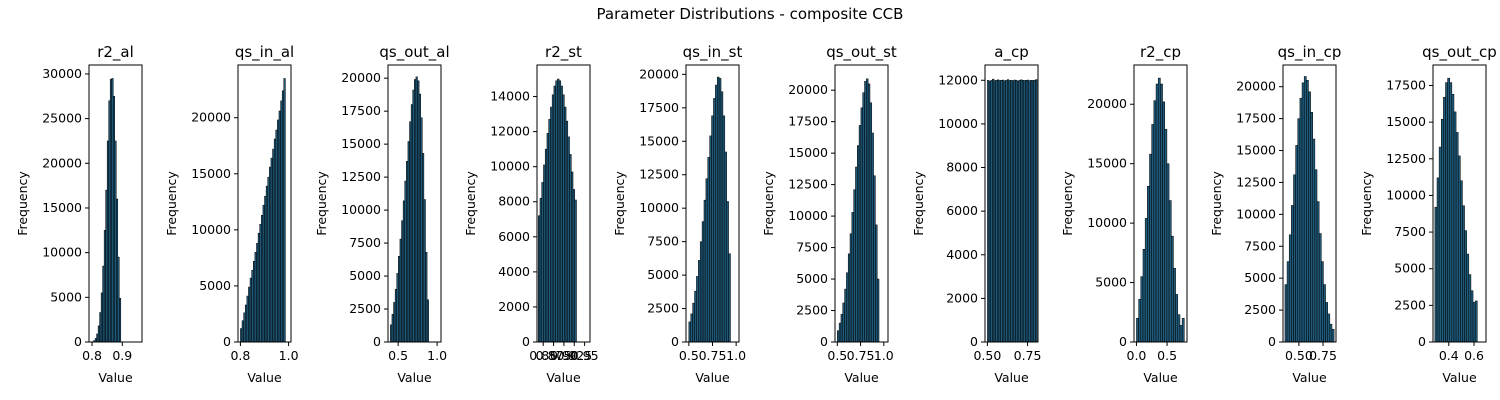 The width and height of the screenshot is (1500, 400). What do you see at coordinates (962, 210) in the screenshot?
I see `y-tick-label: 6000` at bounding box center [962, 210].